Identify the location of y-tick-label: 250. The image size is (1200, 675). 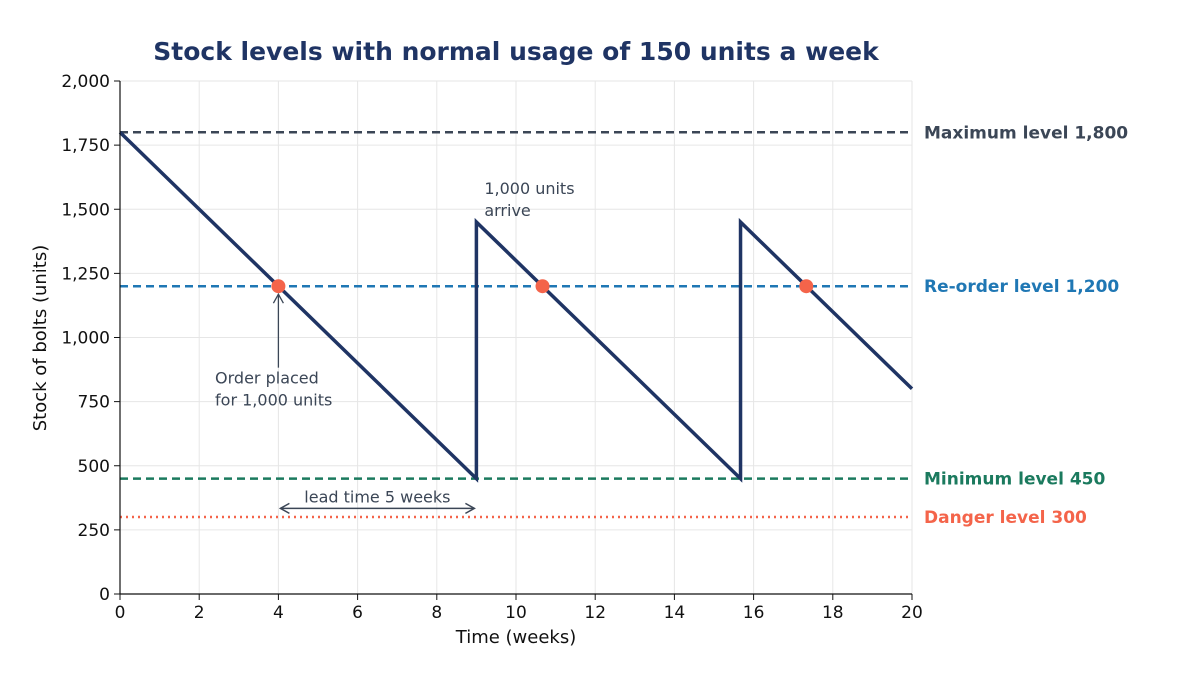
(94, 531).